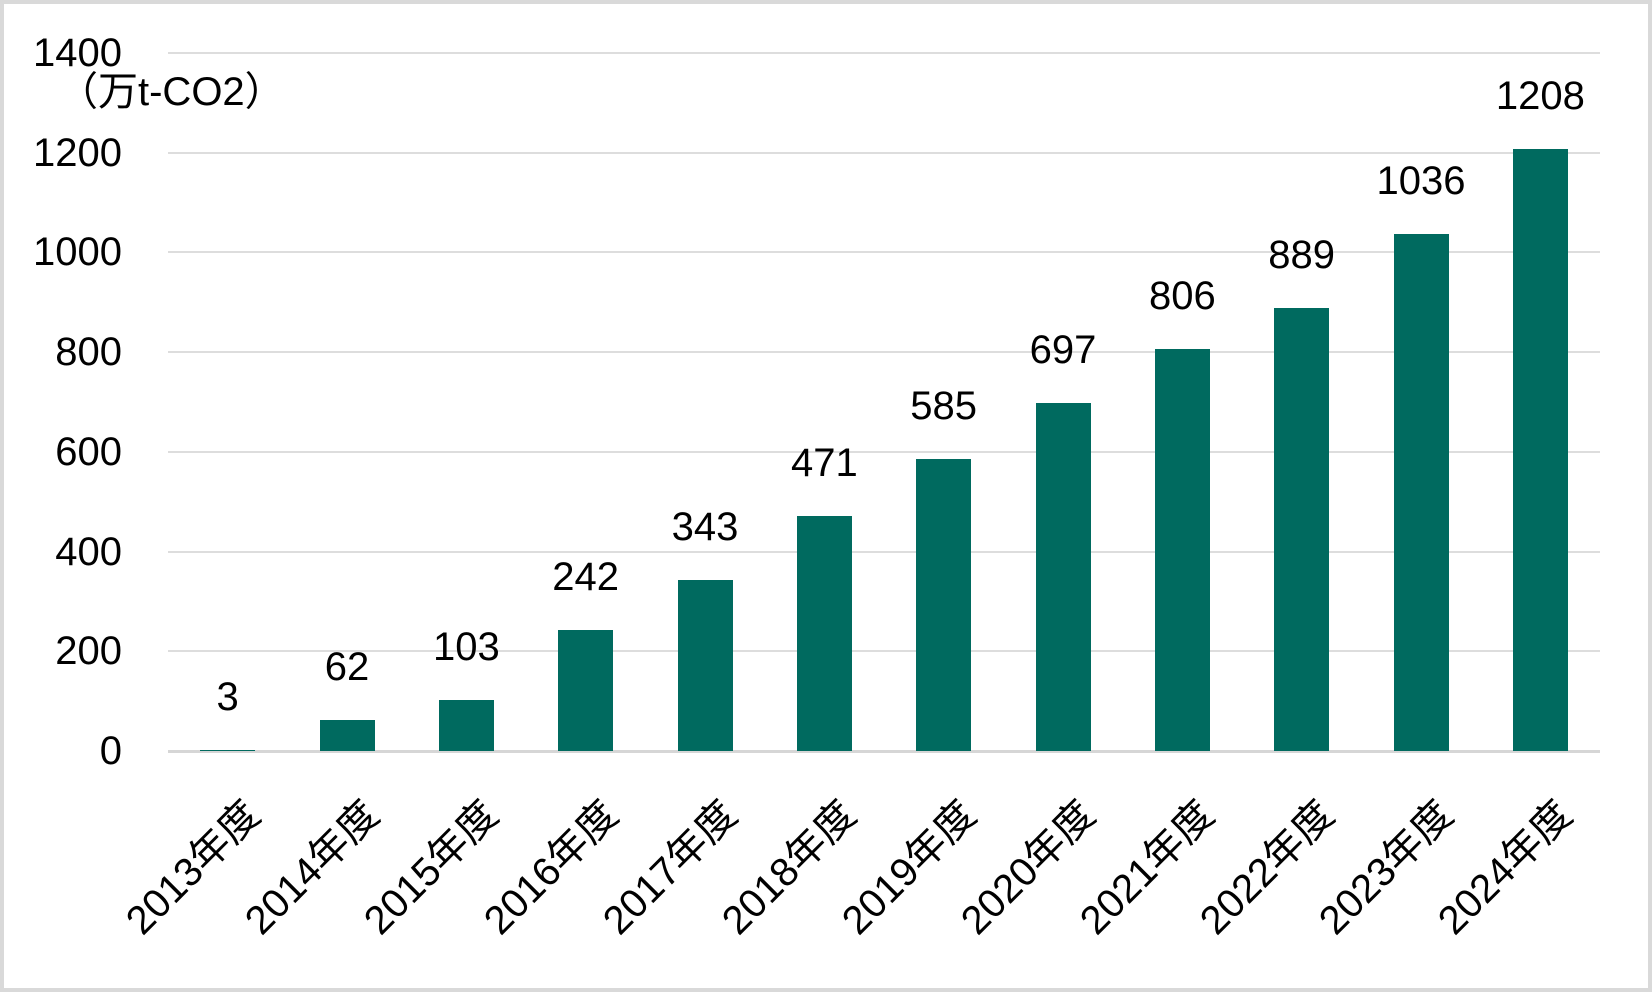  Describe the element at coordinates (171, 92) in the screenshot. I see `y-axis-unit-label: （万t-CO2）` at that location.